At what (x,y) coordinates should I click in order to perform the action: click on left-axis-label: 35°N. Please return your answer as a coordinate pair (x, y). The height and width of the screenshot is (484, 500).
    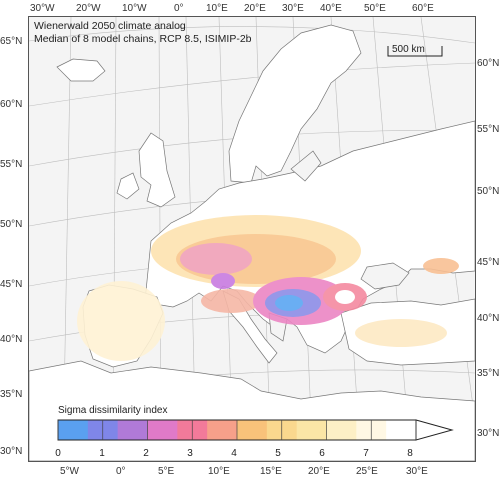
    Looking at the image, I should click on (11, 394).